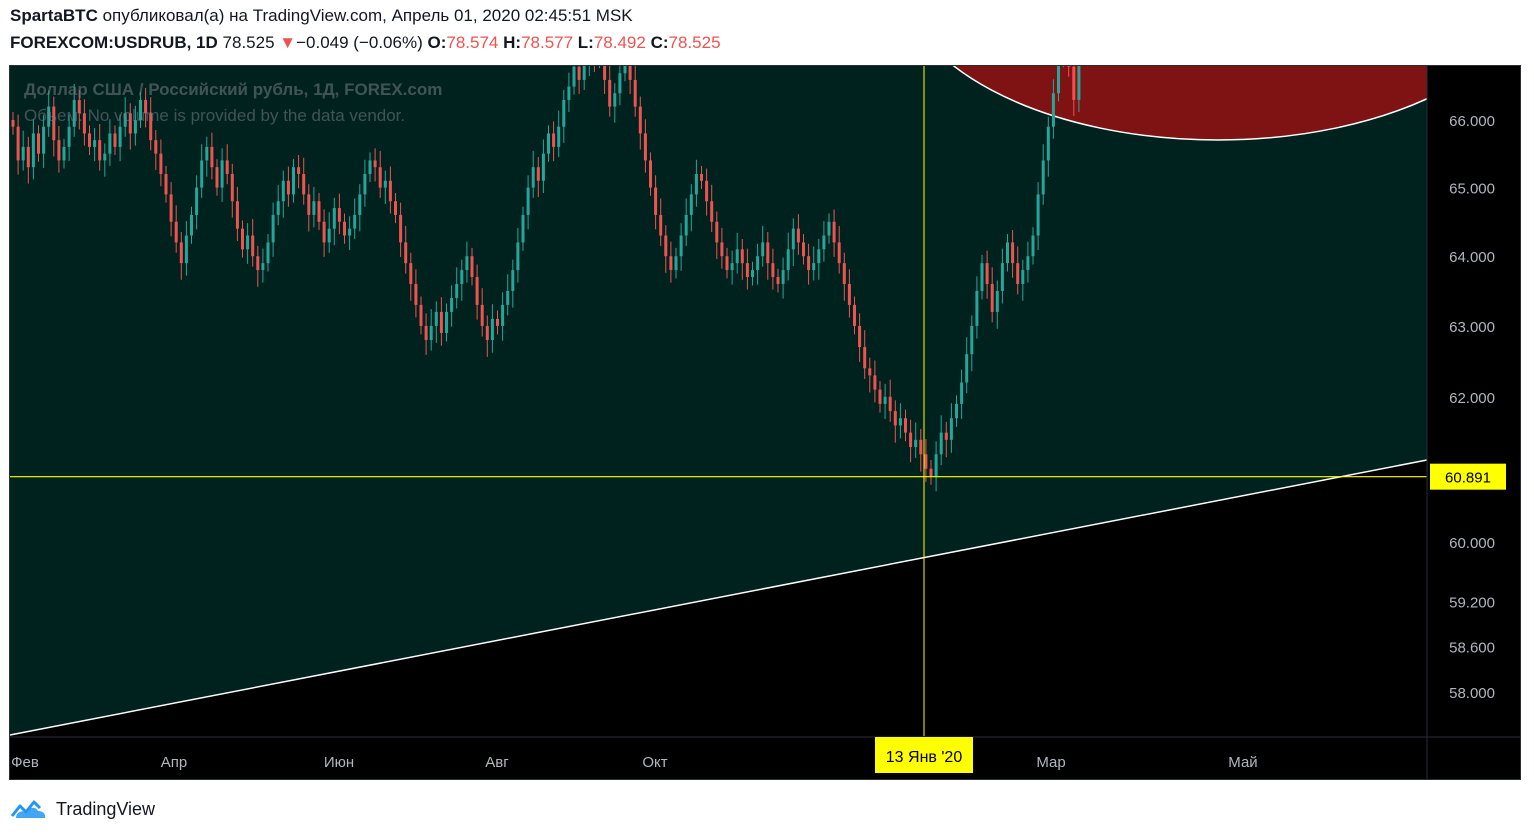  I want to click on symbol-name: FOREXCOM:USDRUB, 1D, so click(114, 42).